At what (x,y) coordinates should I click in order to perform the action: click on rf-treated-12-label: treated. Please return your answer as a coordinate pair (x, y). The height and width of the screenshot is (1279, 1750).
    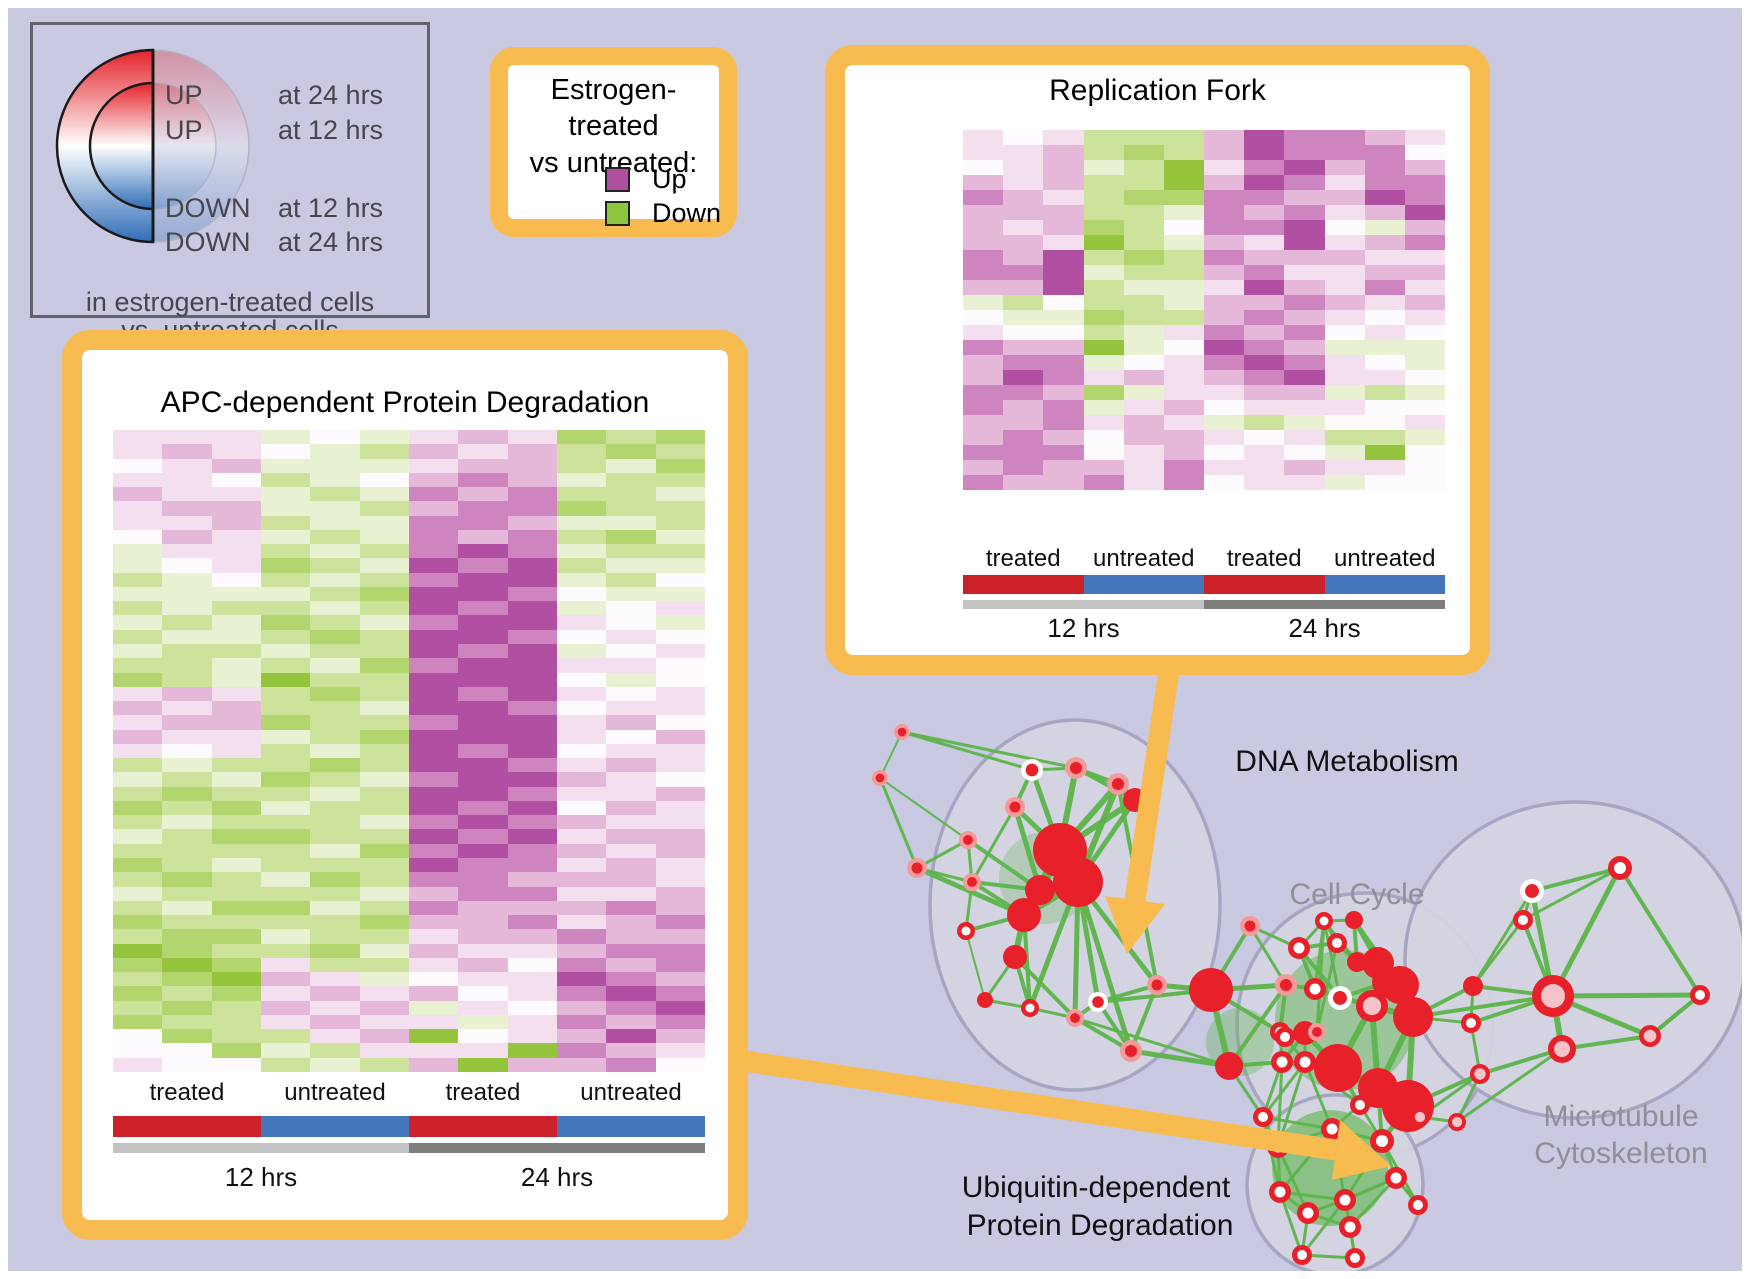
    Looking at the image, I should click on (1023, 558).